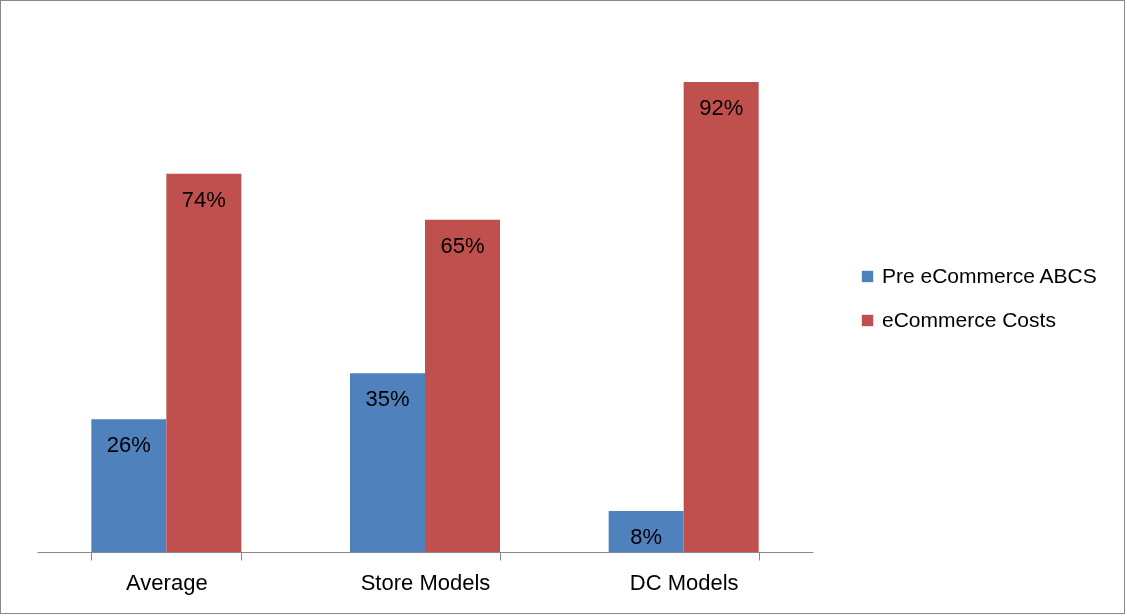 The image size is (1127, 616). What do you see at coordinates (969, 319) in the screenshot?
I see `legend-label: eCommerce Costs` at bounding box center [969, 319].